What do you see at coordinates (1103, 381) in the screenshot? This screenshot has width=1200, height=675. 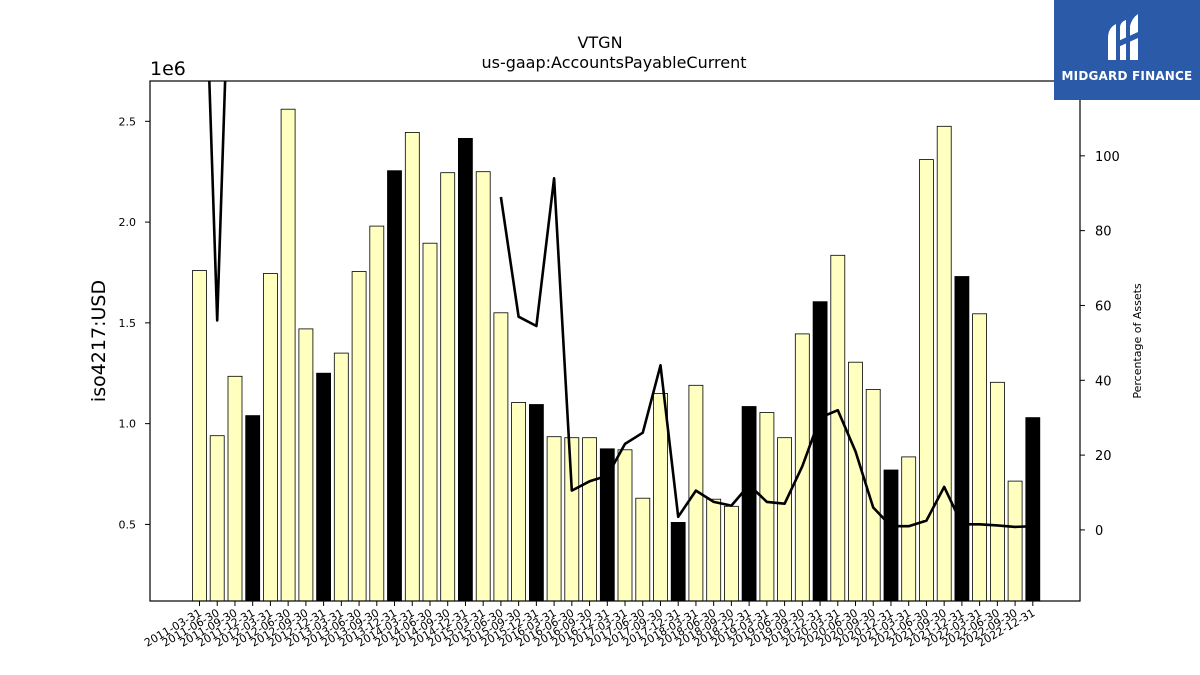 I see `y2-tick-label: 40` at bounding box center [1103, 381].